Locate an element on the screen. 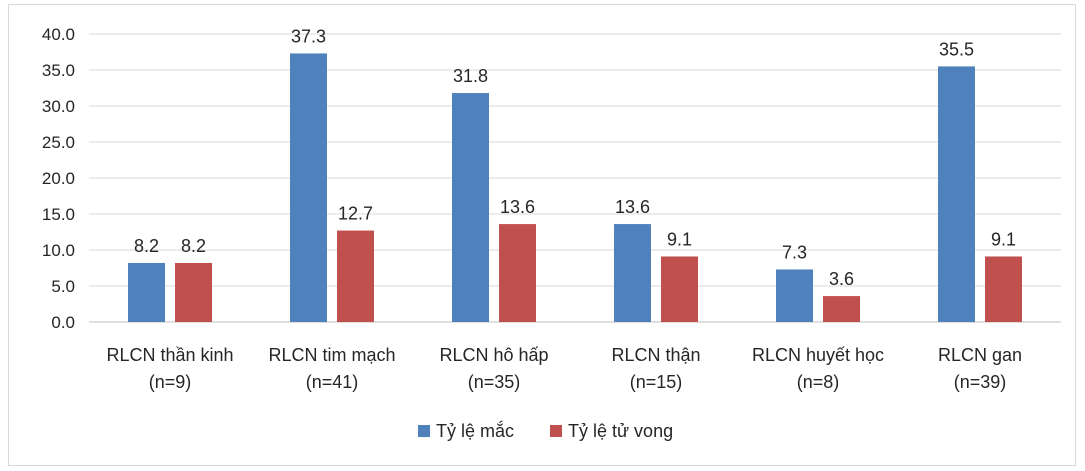  category-label: RLCN thận is located at coordinates (655, 355).